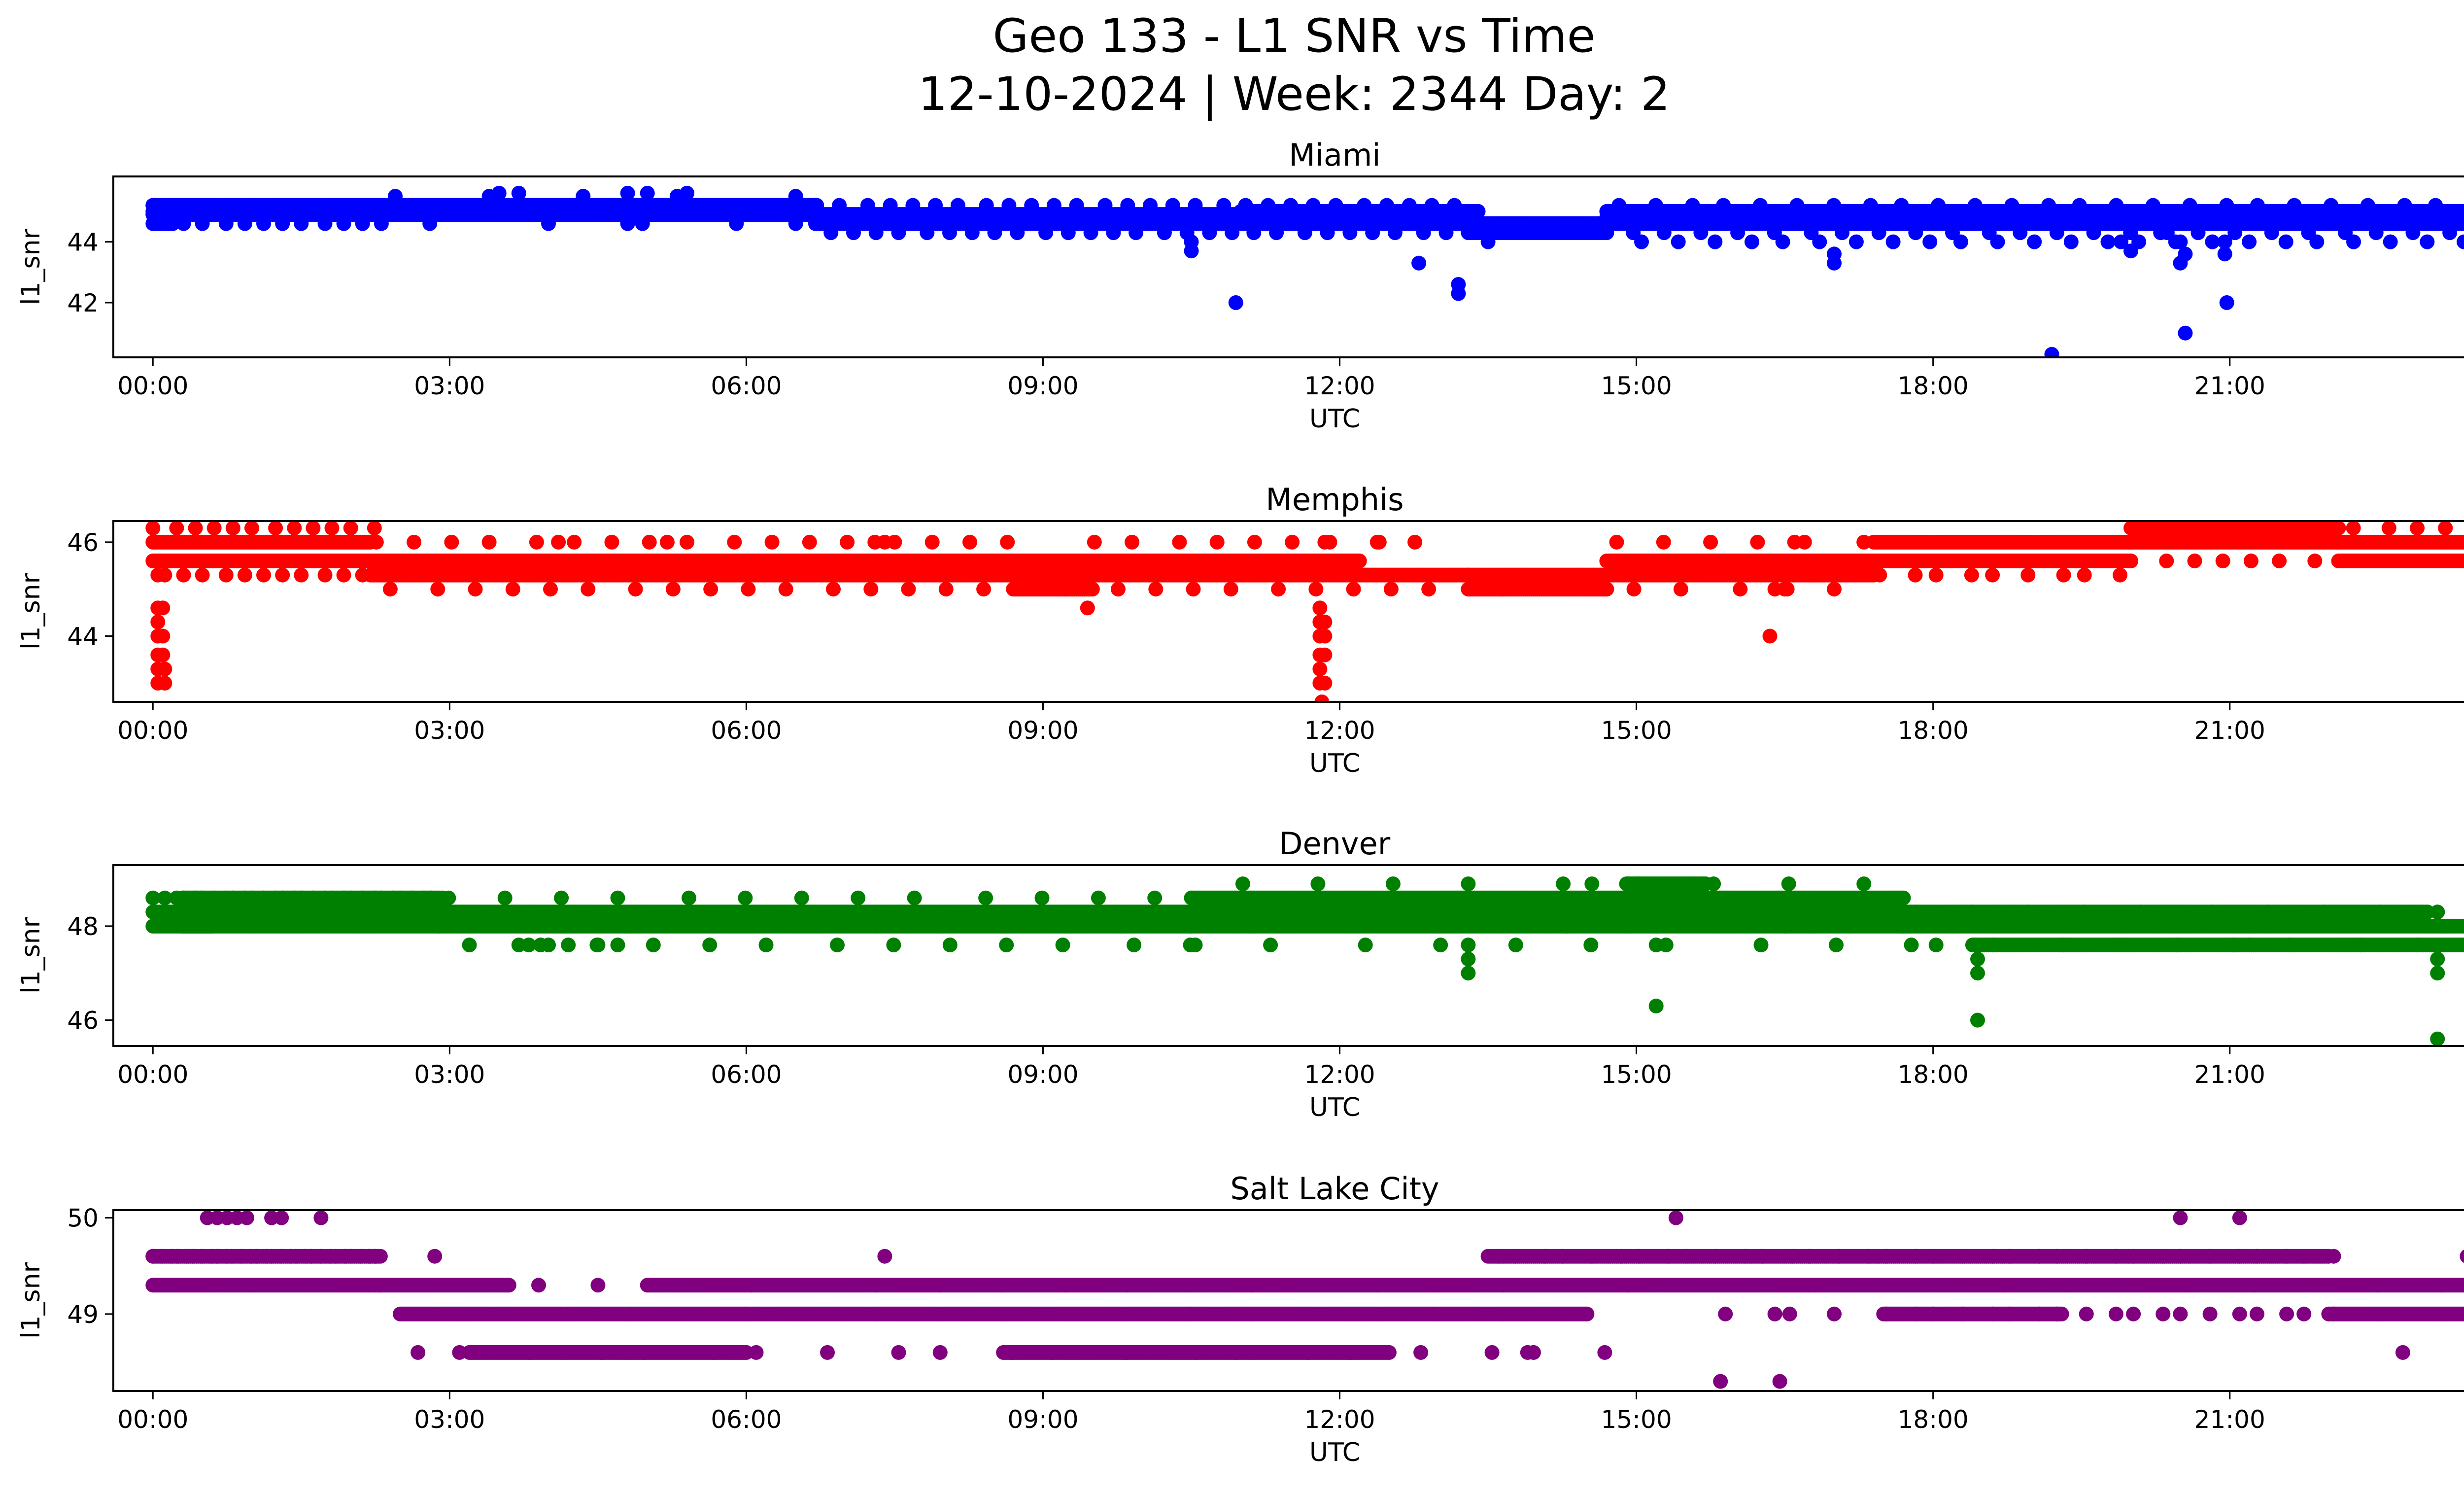 The image size is (2464, 1495). I want to click on subplot-title: Memphis, so click(1334, 500).